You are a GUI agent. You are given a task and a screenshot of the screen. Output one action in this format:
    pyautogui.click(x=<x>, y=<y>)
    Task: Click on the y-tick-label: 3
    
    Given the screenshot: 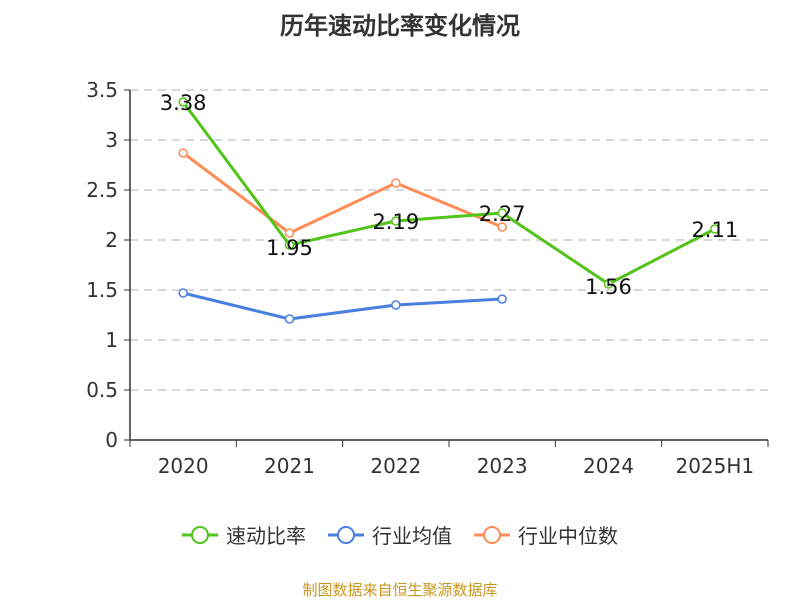 What is the action you would take?
    pyautogui.click(x=111, y=140)
    